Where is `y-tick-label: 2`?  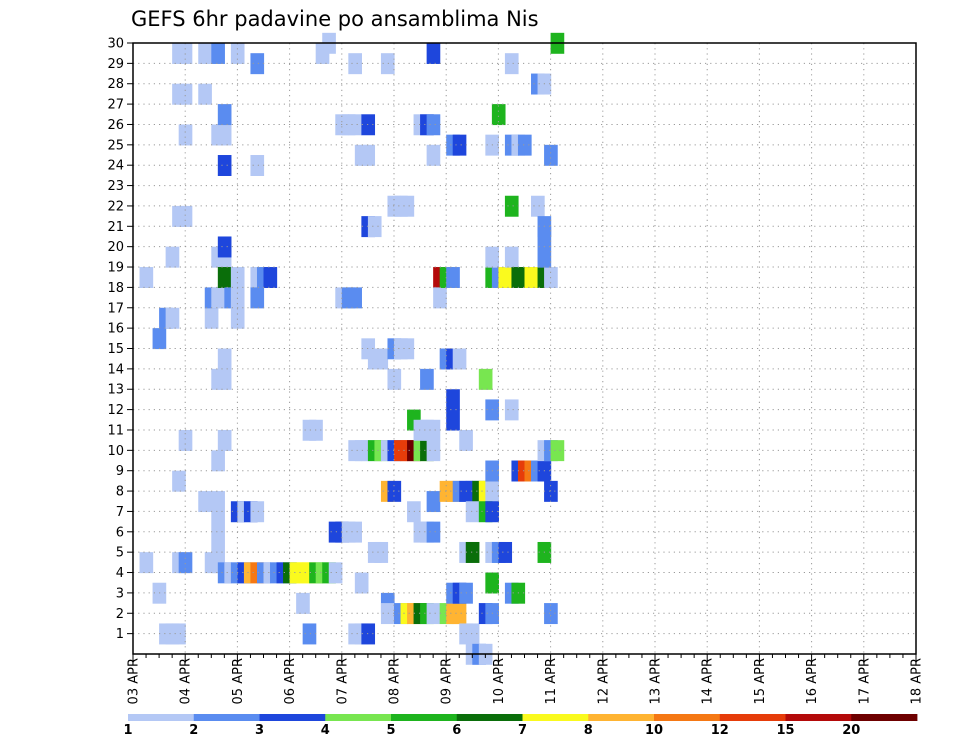 y-tick-label: 2 is located at coordinates (120, 614).